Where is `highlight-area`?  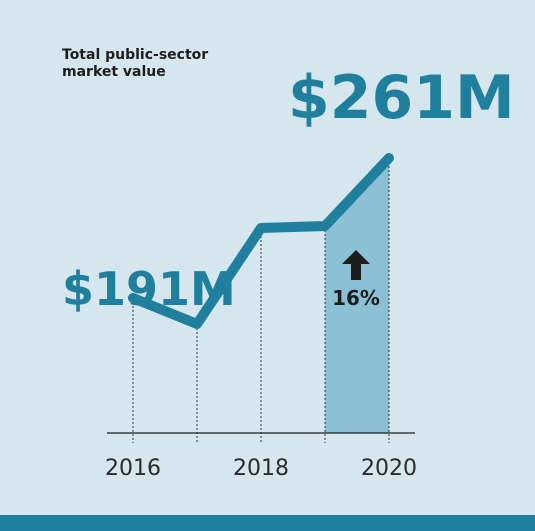 highlight-area is located at coordinates (357, 295).